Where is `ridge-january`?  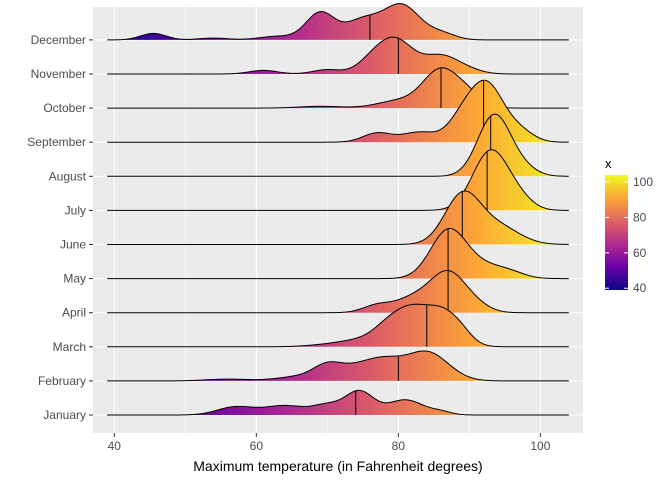 ridge-january is located at coordinates (338, 402).